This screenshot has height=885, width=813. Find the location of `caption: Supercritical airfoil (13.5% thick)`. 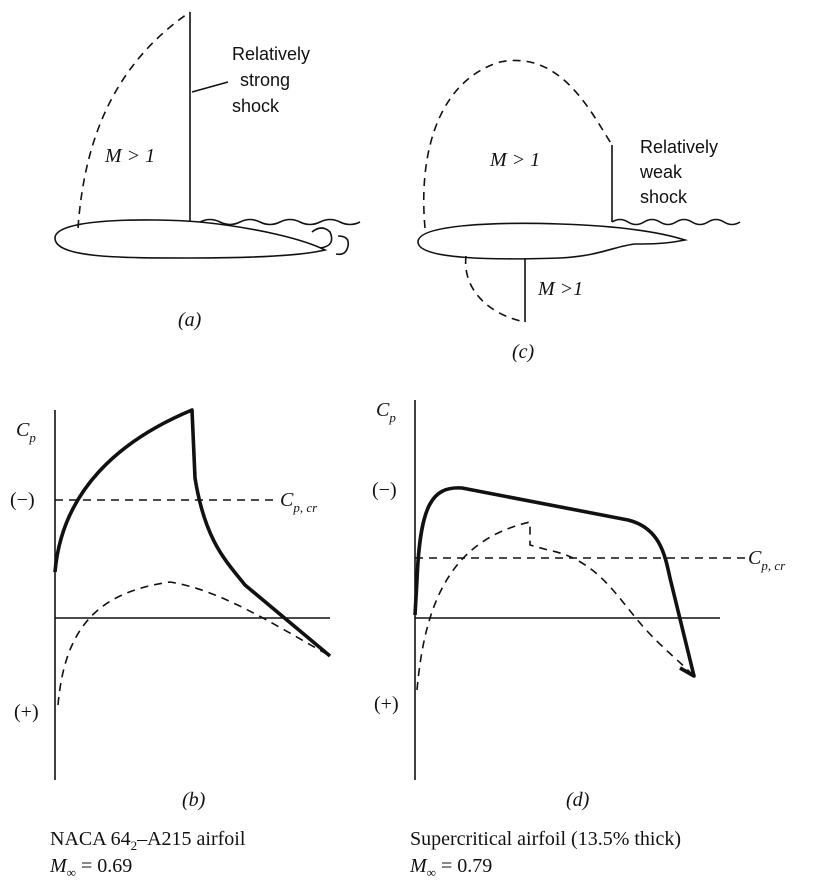

caption: Supercritical airfoil (13.5% thick) is located at coordinates (545, 839).